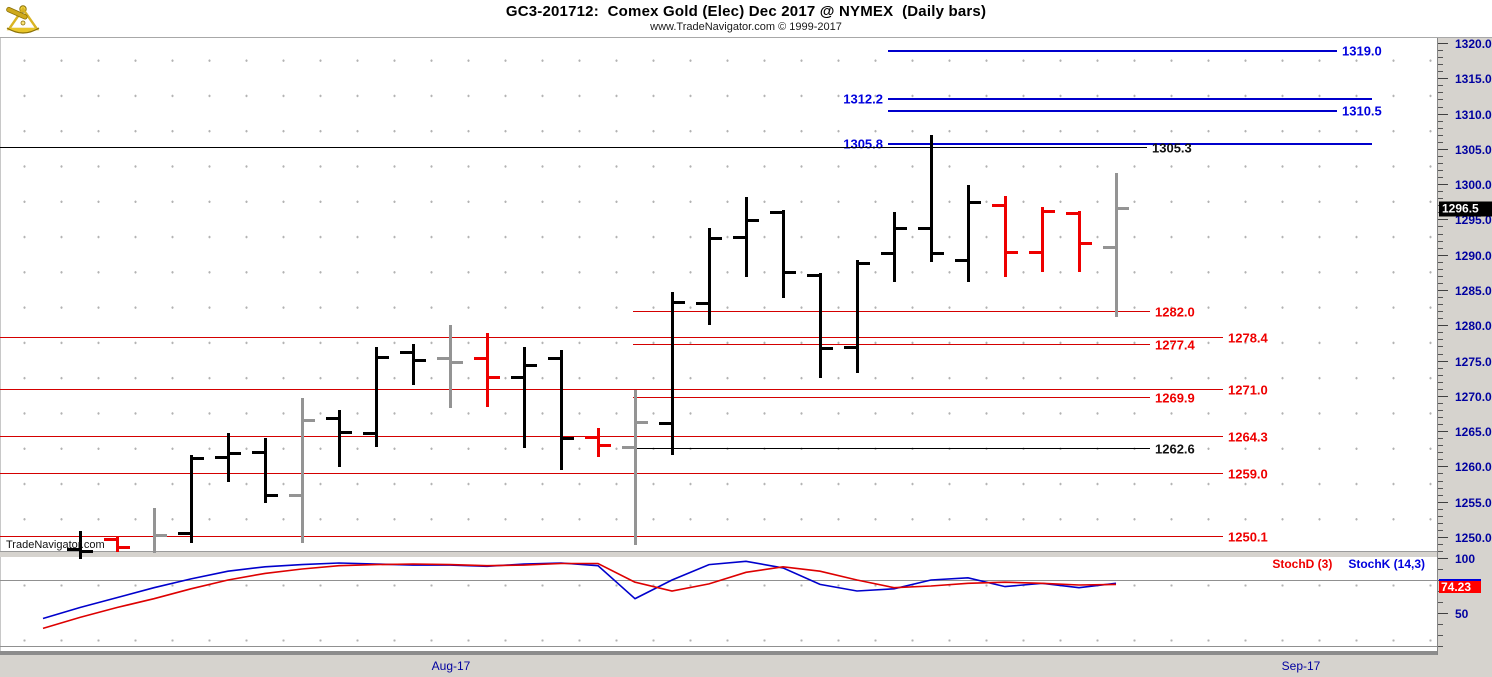  What do you see at coordinates (746, 27) in the screenshot?
I see `chart-subtitle: www.TradeNavigator.com © 1999-2017` at bounding box center [746, 27].